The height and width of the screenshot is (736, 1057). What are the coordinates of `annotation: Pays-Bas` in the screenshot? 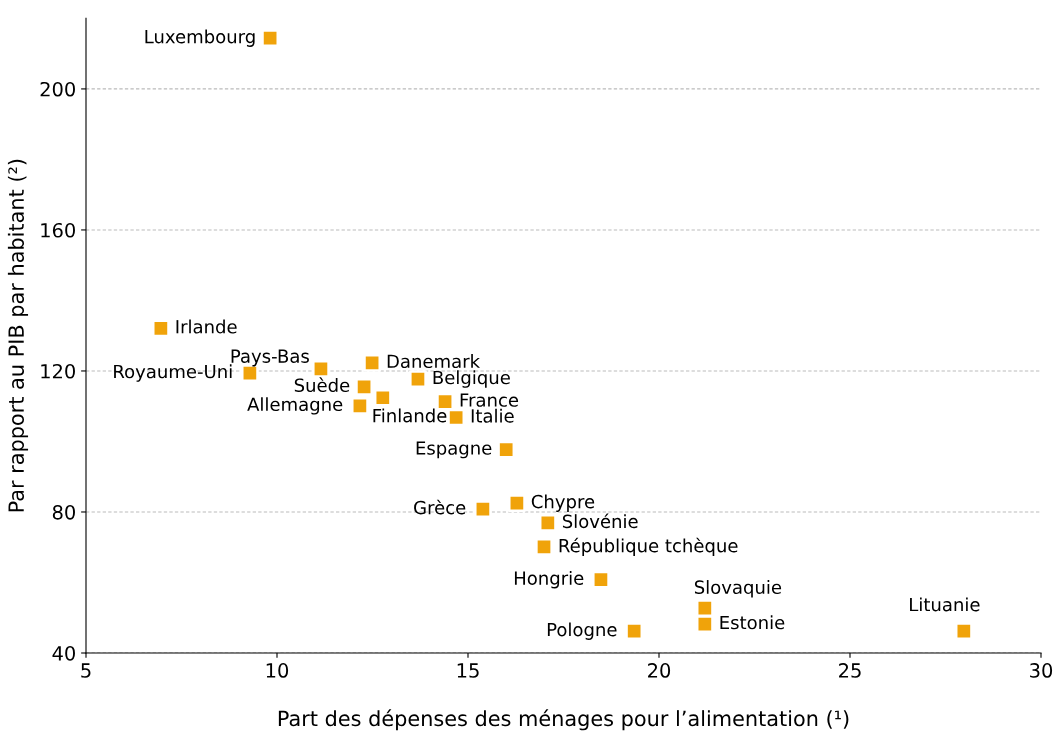 It's located at (270, 358).